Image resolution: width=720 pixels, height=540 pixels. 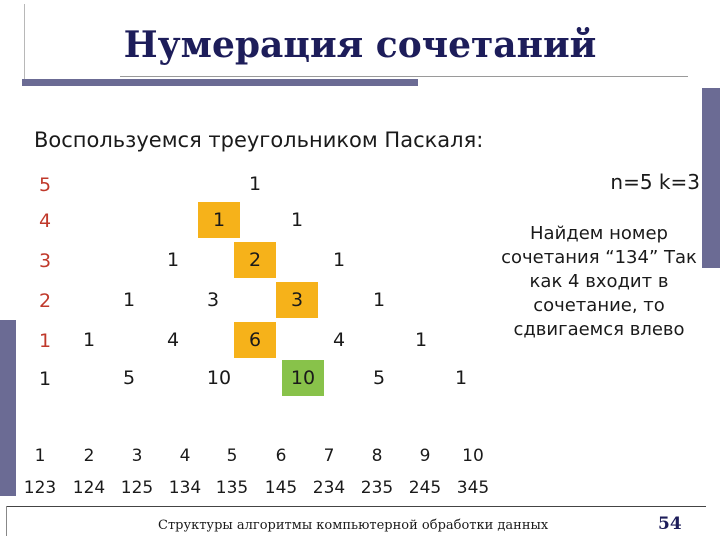 What do you see at coordinates (255, 340) in the screenshot?
I see `triangle-cell-highlighted: 6` at bounding box center [255, 340].